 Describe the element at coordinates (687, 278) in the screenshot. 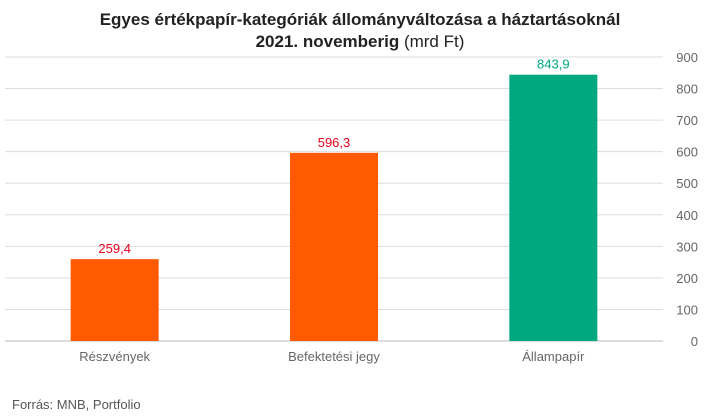

I see `y-tick-label: 200` at that location.